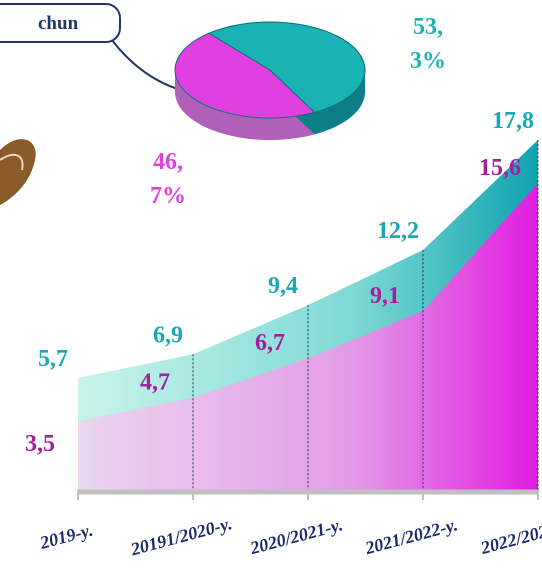  Describe the element at coordinates (155, 383) in the screenshot. I see `value-label: 4,7` at that location.